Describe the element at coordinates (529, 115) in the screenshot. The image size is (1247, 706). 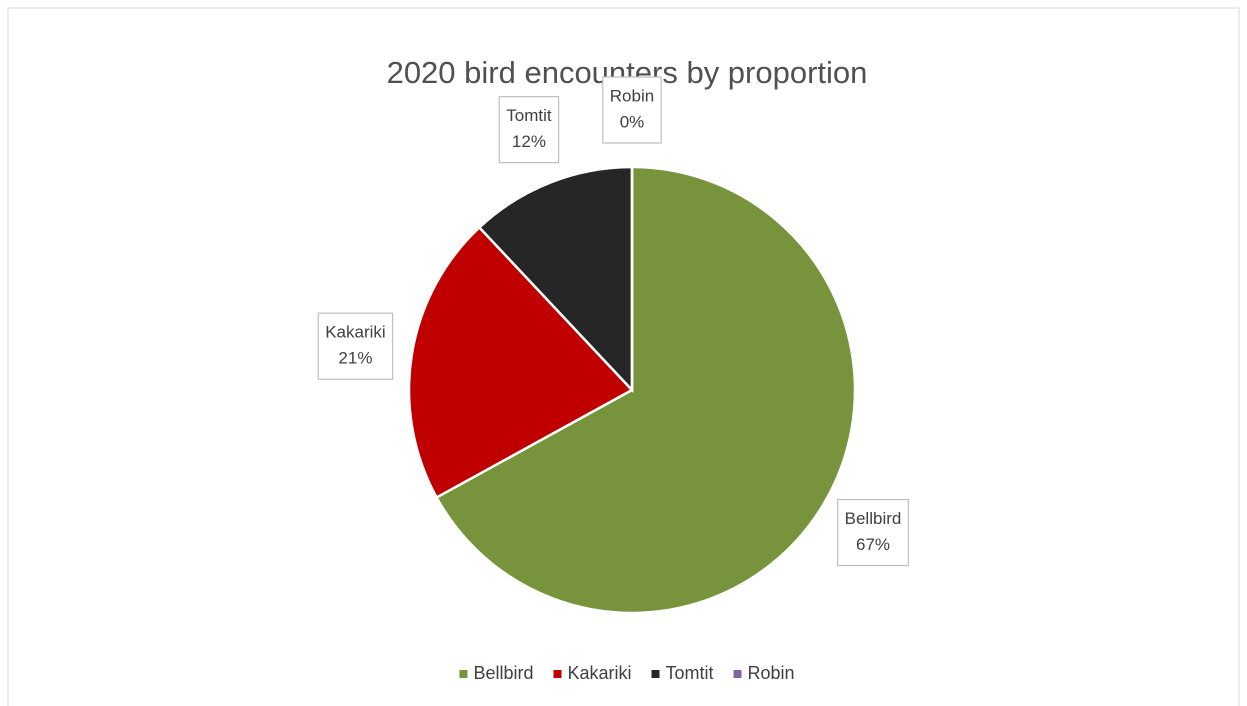
I see `data-label-name: Tomtit` at that location.